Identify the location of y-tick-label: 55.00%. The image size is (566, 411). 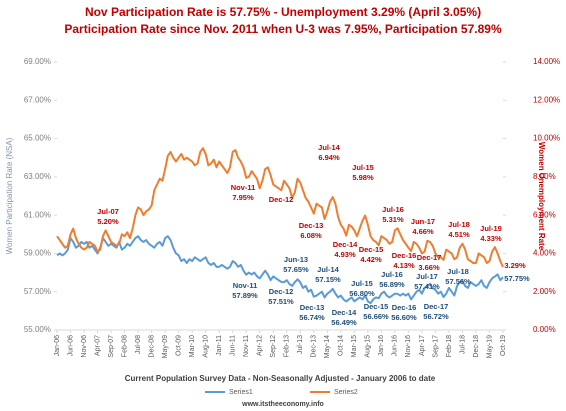
(37, 329).